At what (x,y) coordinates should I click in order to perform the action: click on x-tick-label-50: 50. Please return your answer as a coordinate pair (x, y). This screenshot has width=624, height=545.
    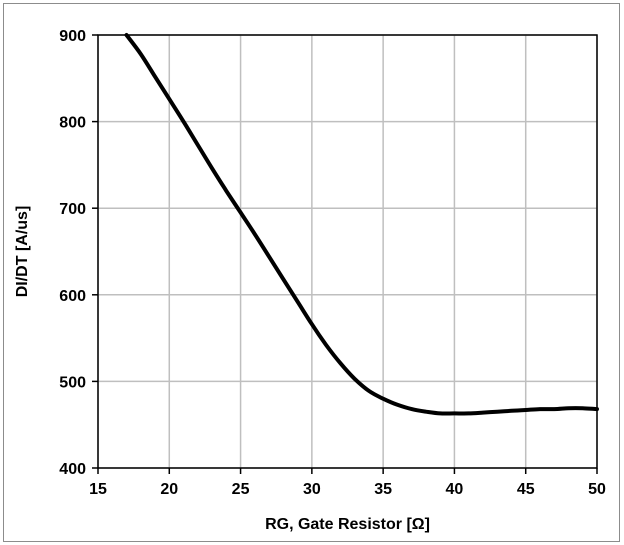
    Looking at the image, I should click on (597, 489).